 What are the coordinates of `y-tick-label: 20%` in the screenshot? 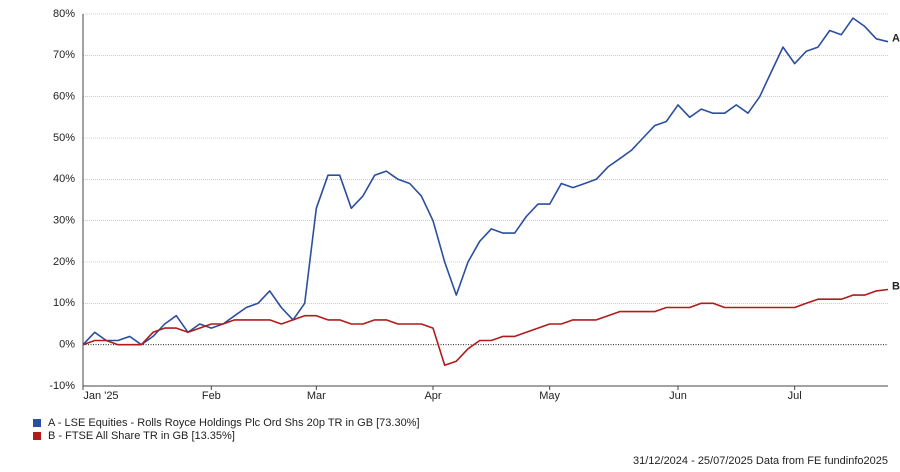 It's located at (64, 262).